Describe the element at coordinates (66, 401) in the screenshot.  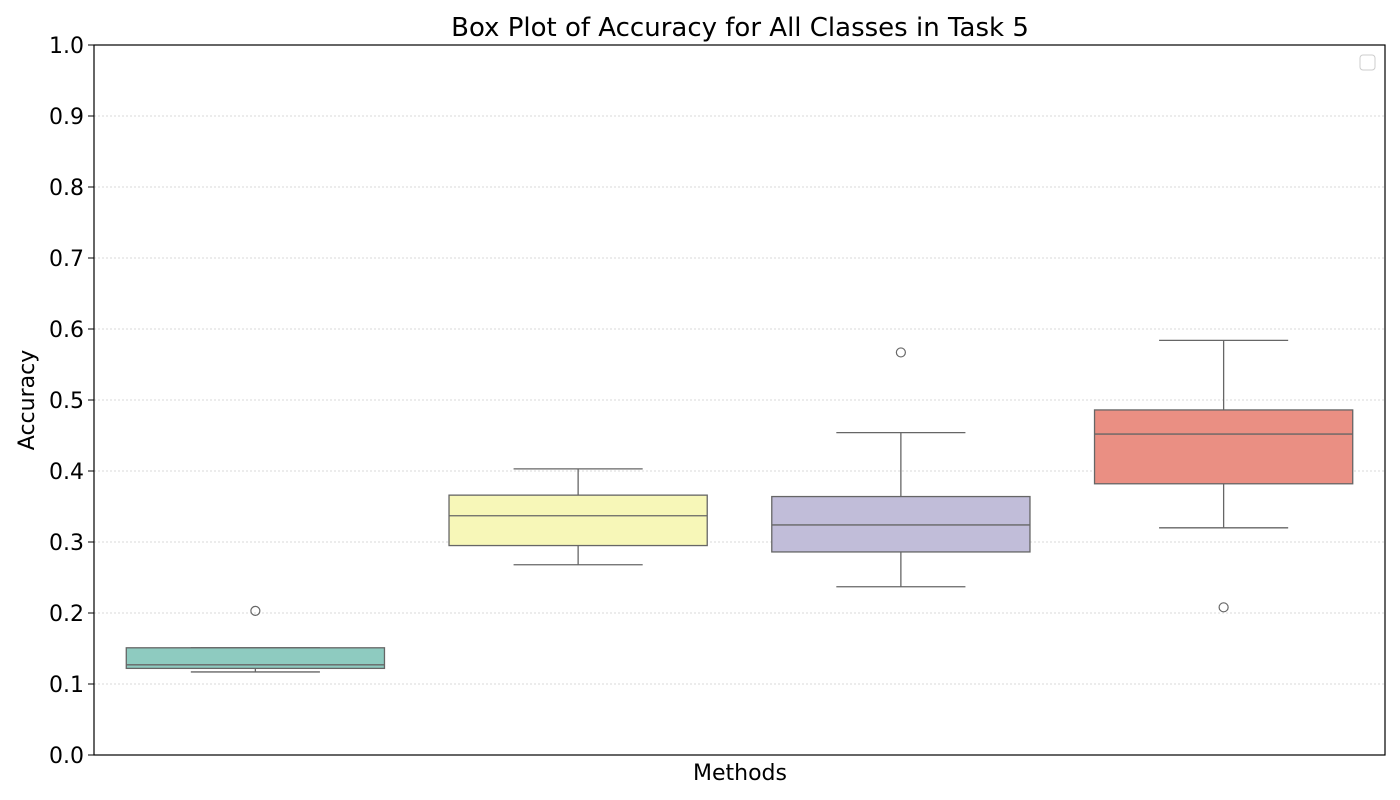
I see `y-tick-label: 0.5` at that location.